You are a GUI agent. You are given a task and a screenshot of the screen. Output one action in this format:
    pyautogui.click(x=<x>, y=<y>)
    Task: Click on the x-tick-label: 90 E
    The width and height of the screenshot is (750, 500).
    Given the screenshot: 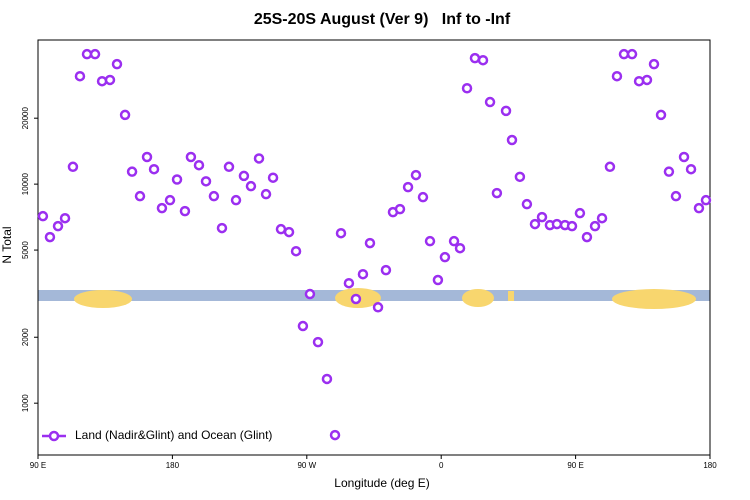 What is the action you would take?
    pyautogui.click(x=575, y=465)
    